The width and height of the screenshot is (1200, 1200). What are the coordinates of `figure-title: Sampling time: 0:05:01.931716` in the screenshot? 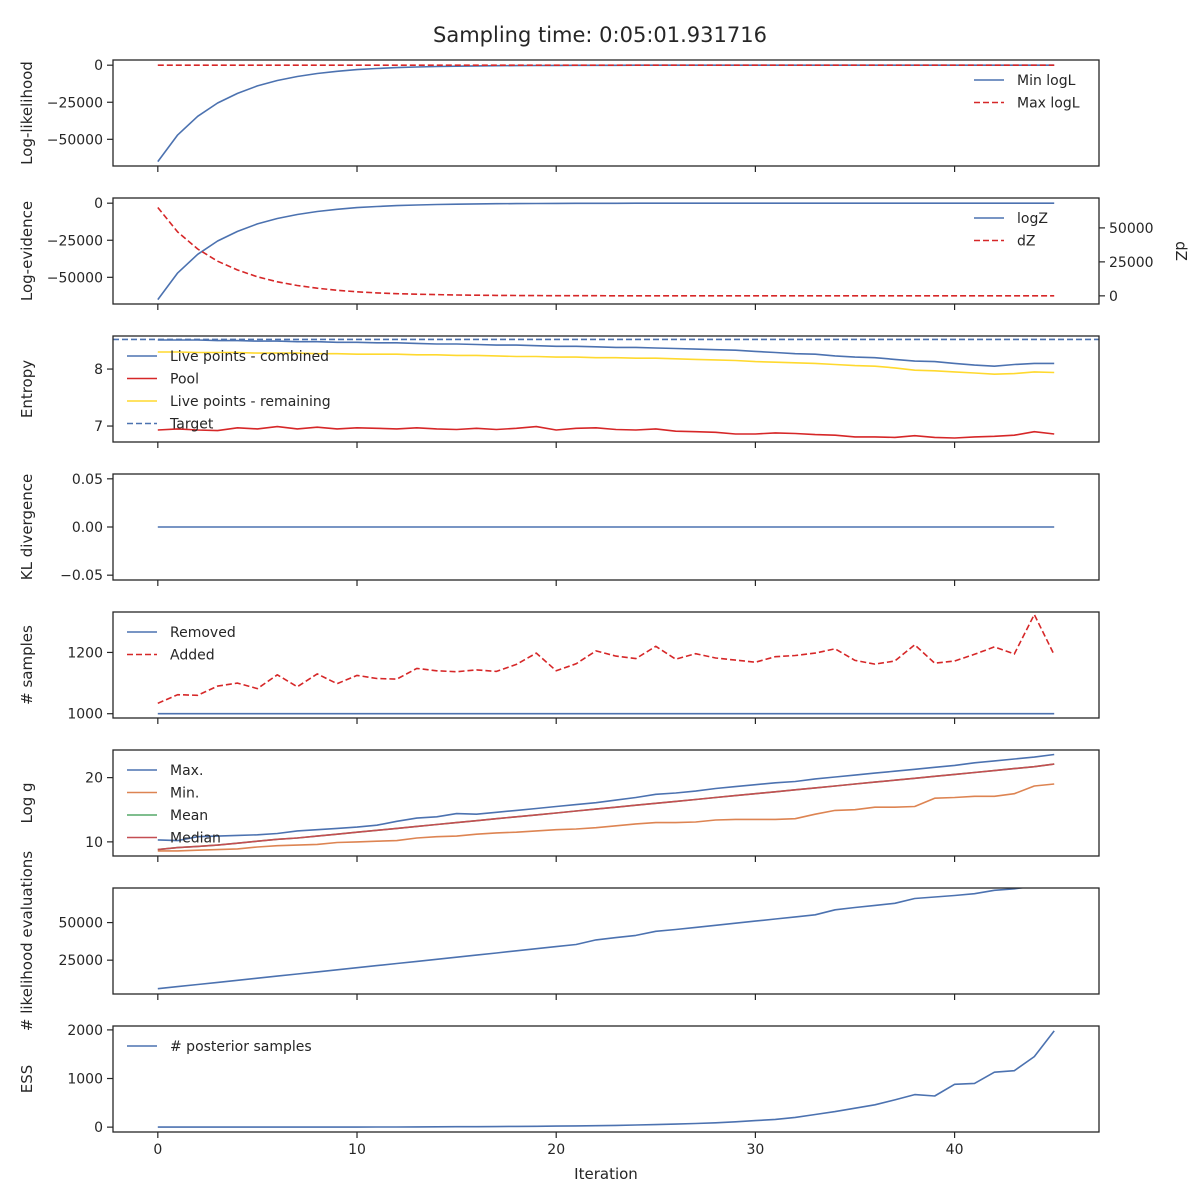 It's located at (600, 35).